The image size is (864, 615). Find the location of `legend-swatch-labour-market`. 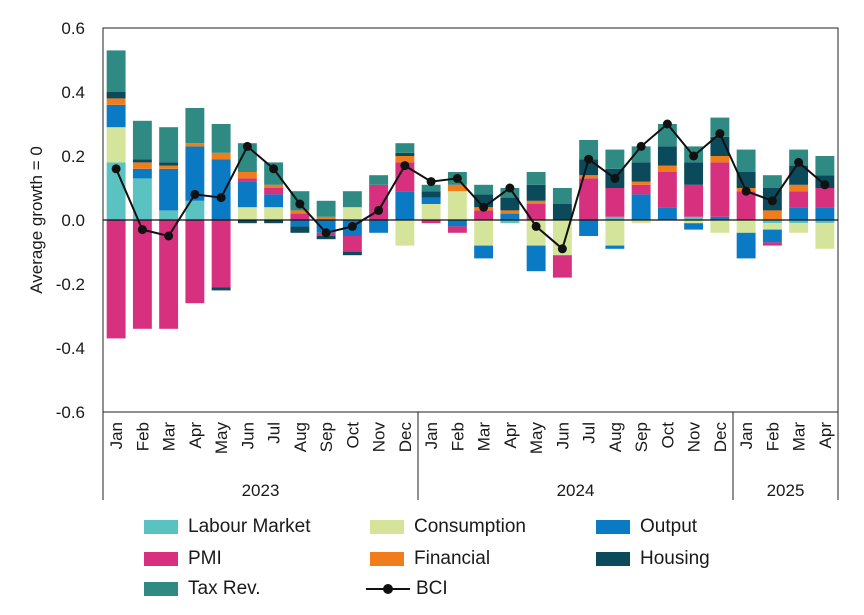

legend-swatch-labour-market is located at coordinates (161, 527).